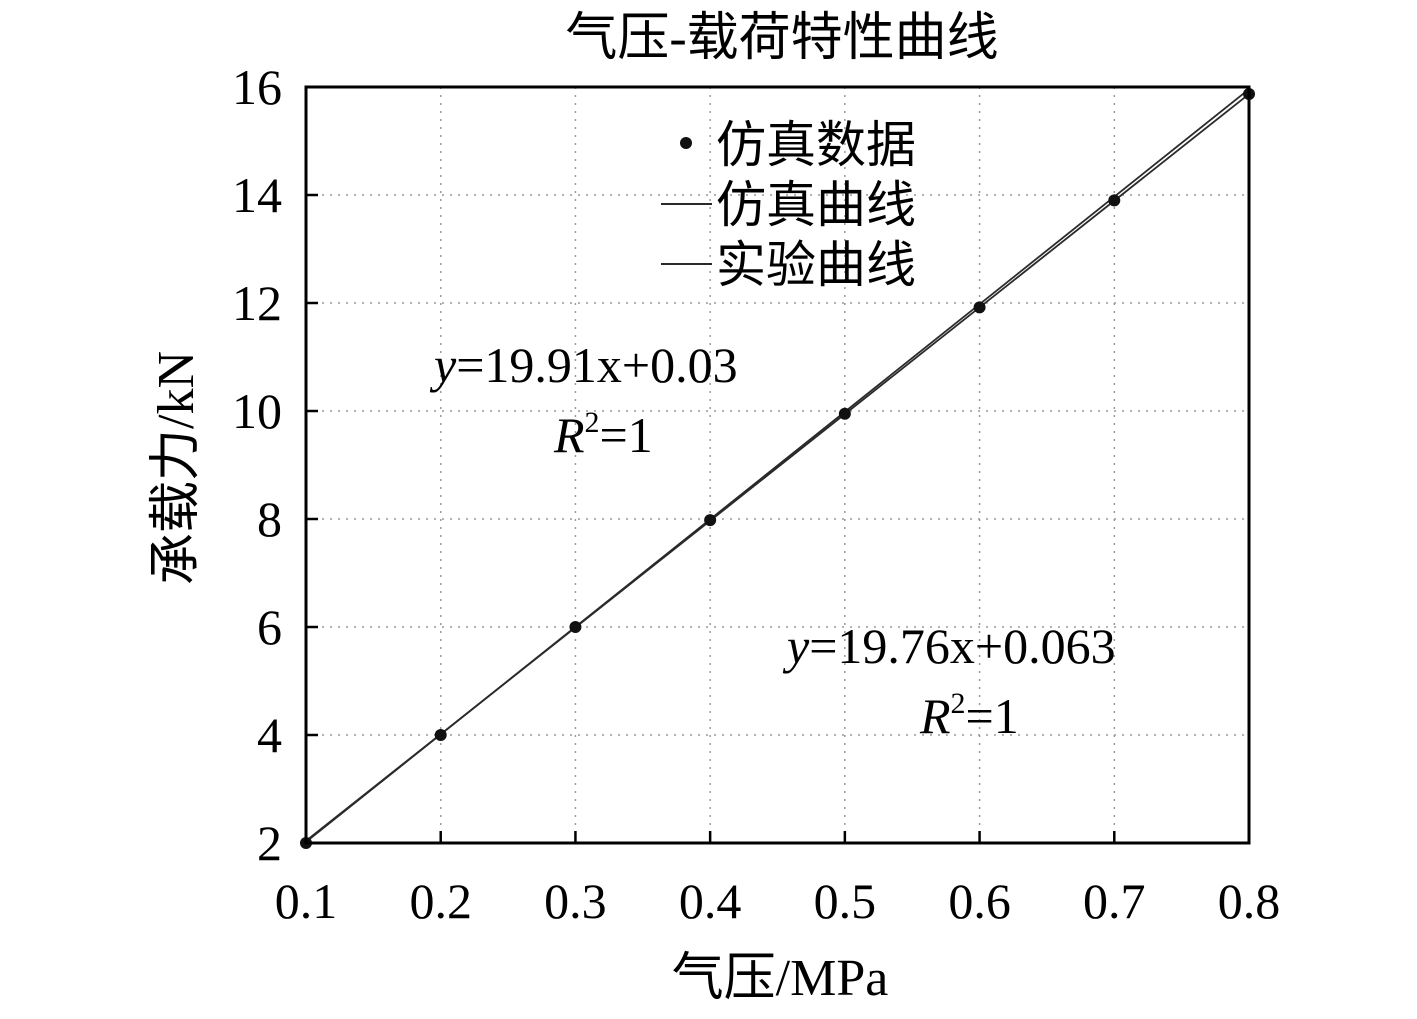 The image size is (1417, 1019). Describe the element at coordinates (603, 434) in the screenshot. I see `r-squared-simulation: R2=1` at that location.